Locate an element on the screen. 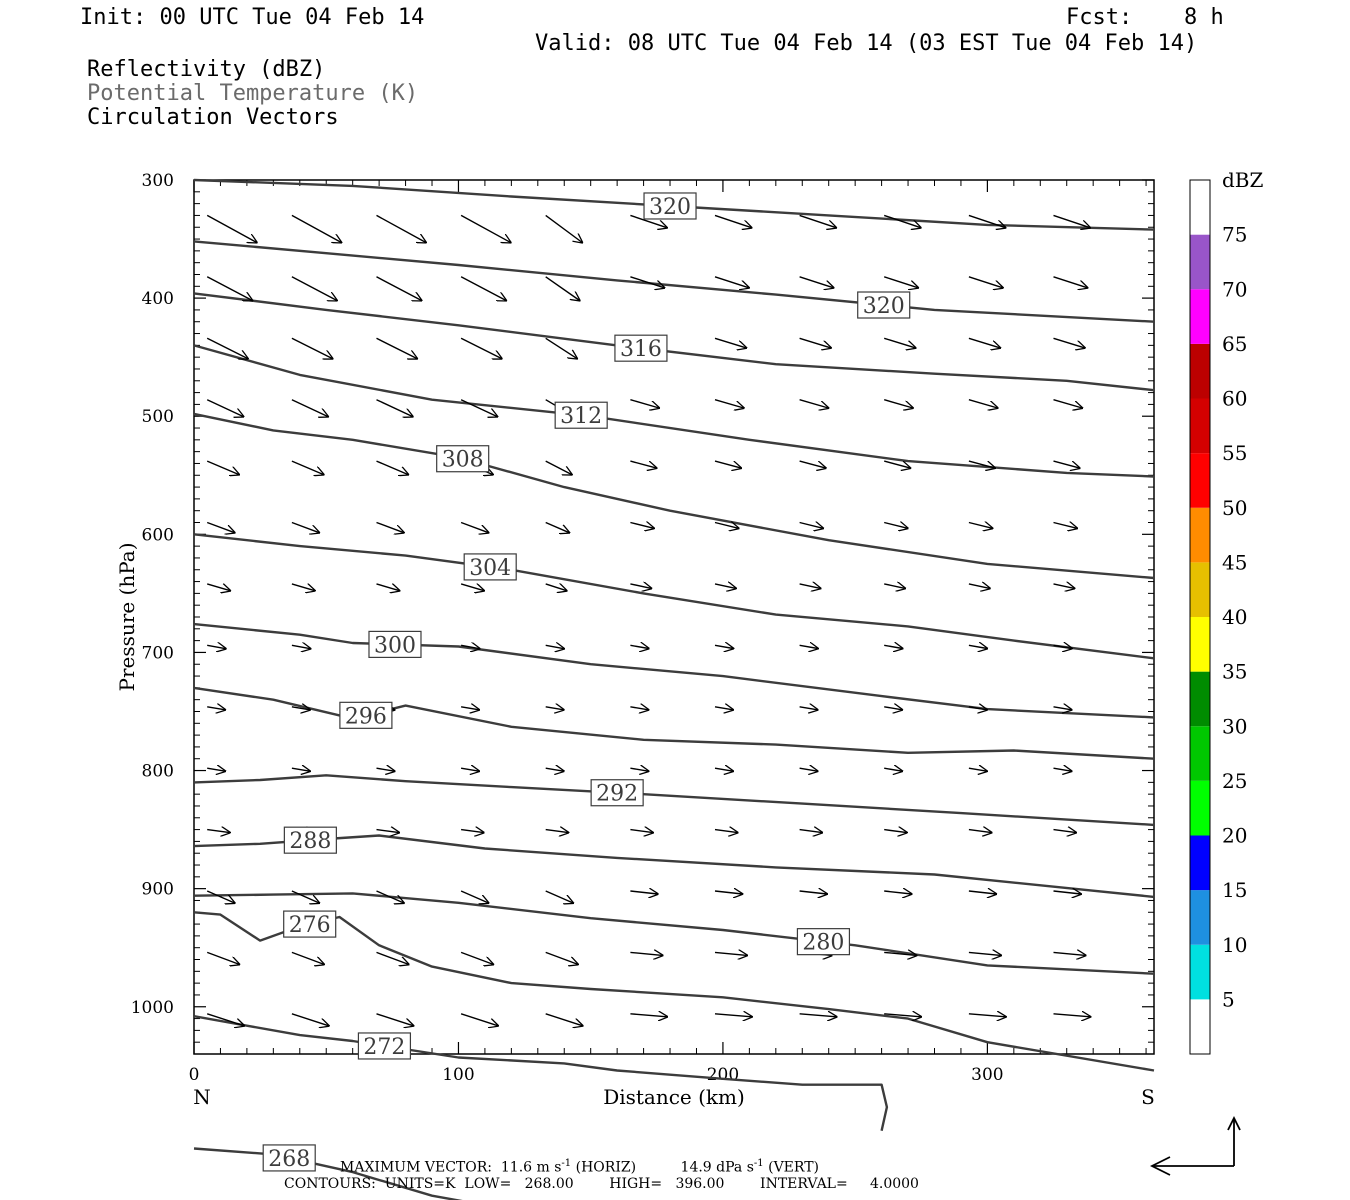 This screenshot has height=1200, width=1350. contour-label: 272 is located at coordinates (384, 1047).